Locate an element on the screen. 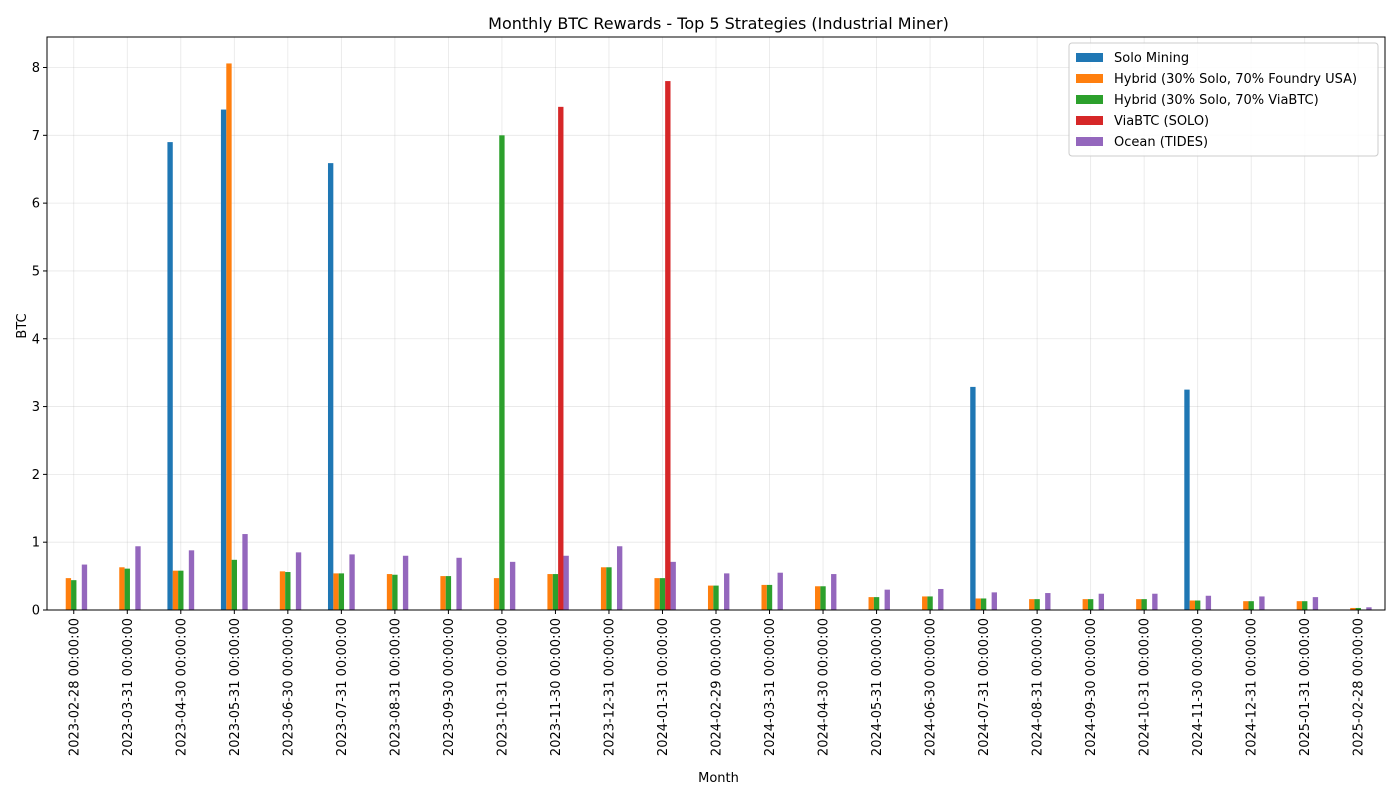 This screenshot has height=804, width=1400. y-tick-label: 3 is located at coordinates (36, 407).